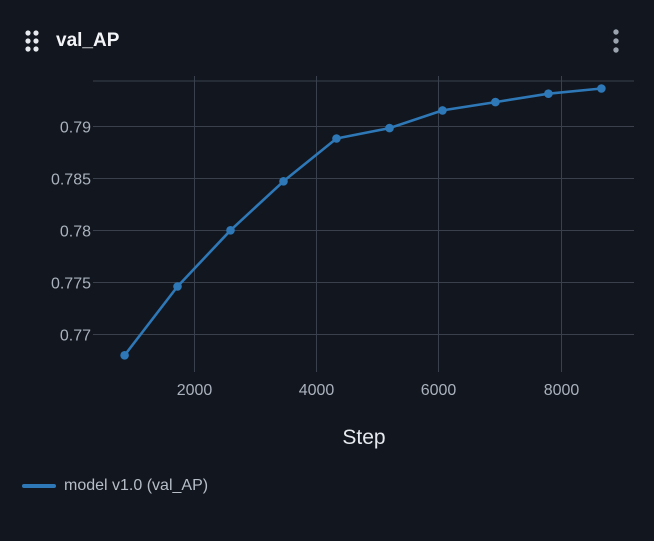 The width and height of the screenshot is (654, 541). Describe the element at coordinates (75, 232) in the screenshot. I see `y-tick-label: 0.78` at that location.